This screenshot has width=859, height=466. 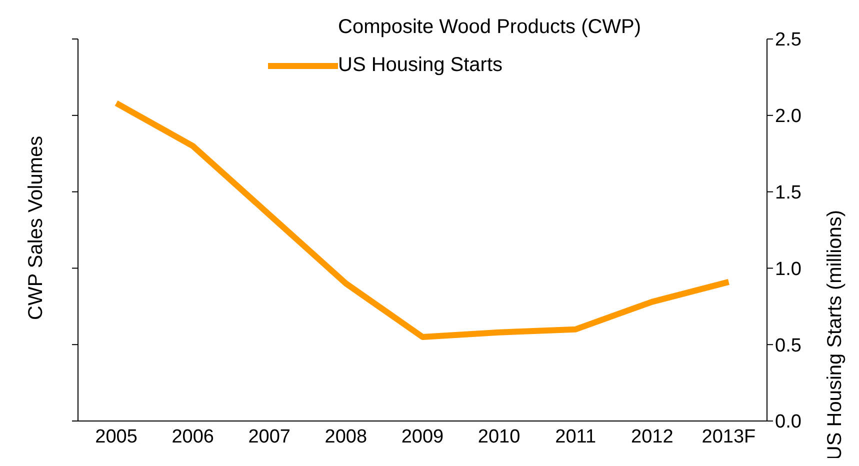 I want to click on x-tick-label: 2008, so click(x=346, y=437).